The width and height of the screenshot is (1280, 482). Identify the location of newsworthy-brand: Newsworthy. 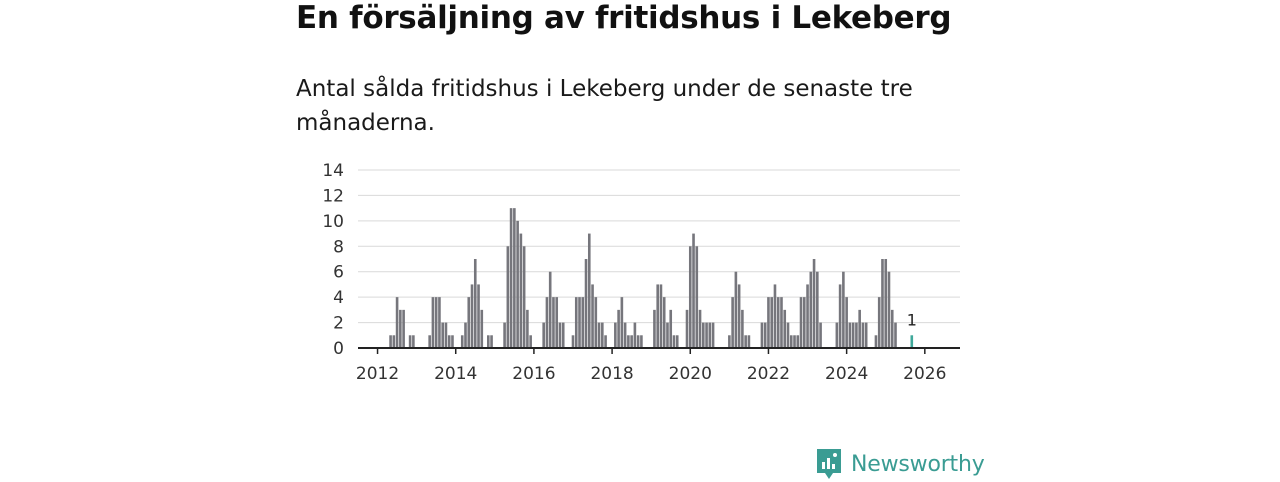
(900, 464).